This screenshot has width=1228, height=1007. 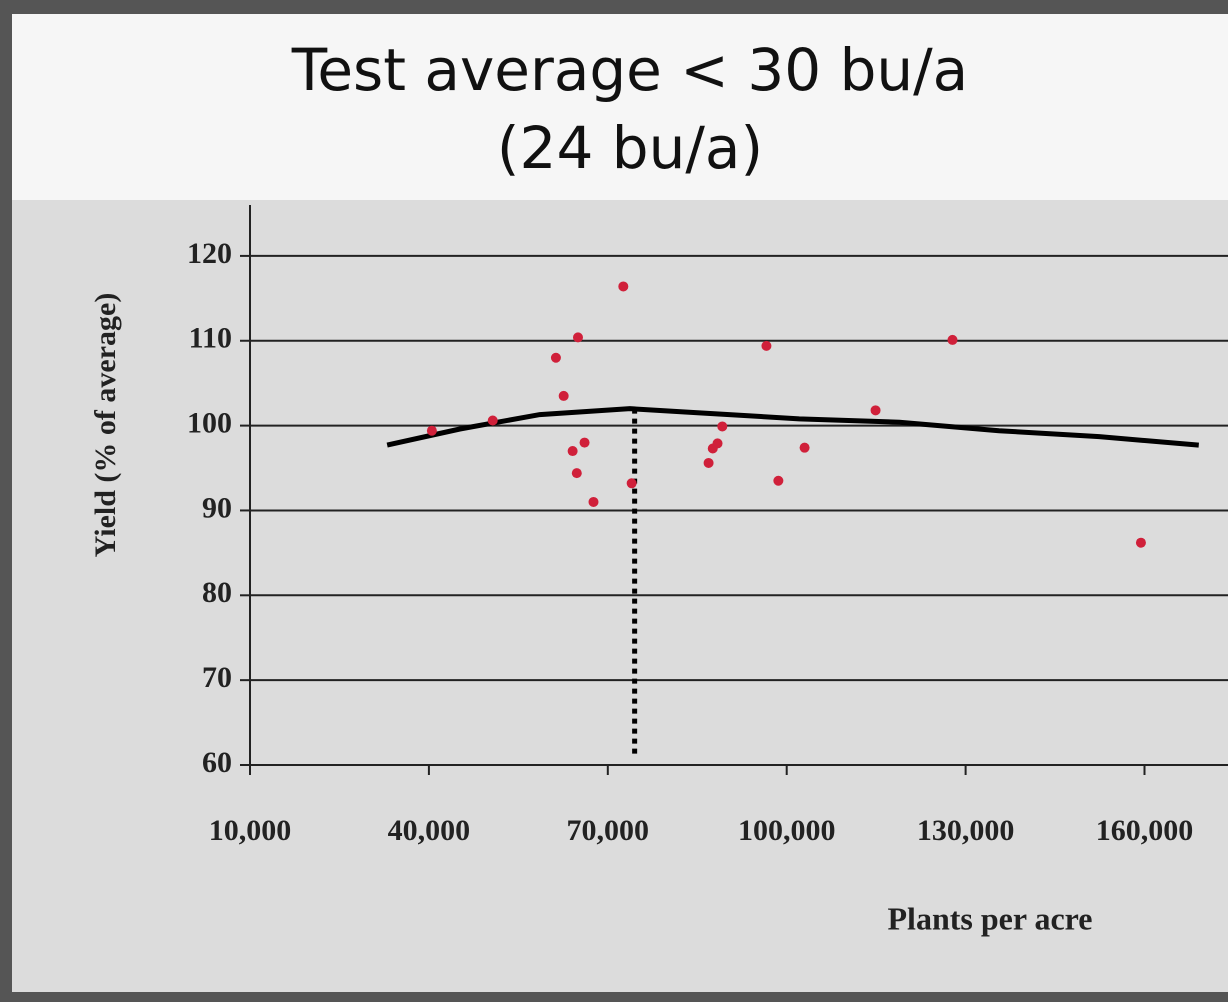 I want to click on y-tick-label: 90, so click(x=217, y=507).